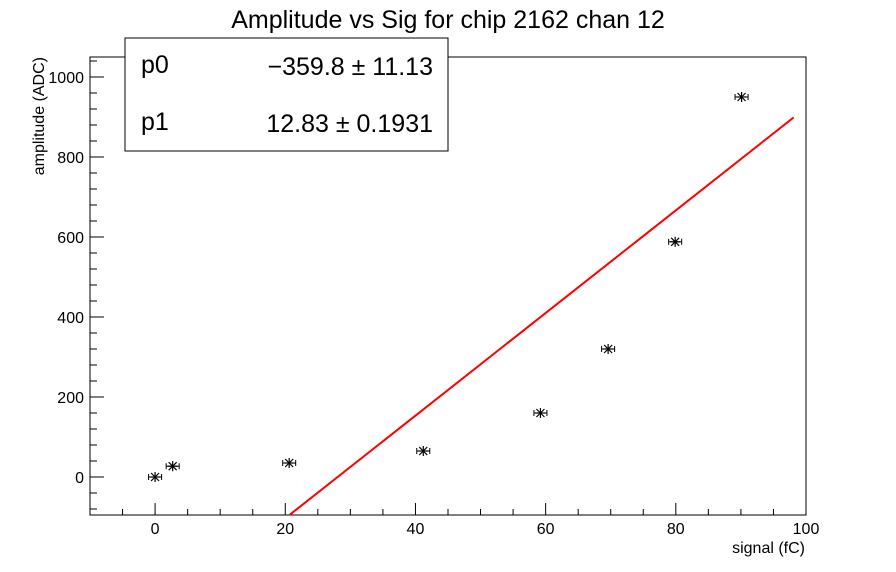 This screenshot has width=896, height=572. I want to click on y-tick-label: 600, so click(70, 238).